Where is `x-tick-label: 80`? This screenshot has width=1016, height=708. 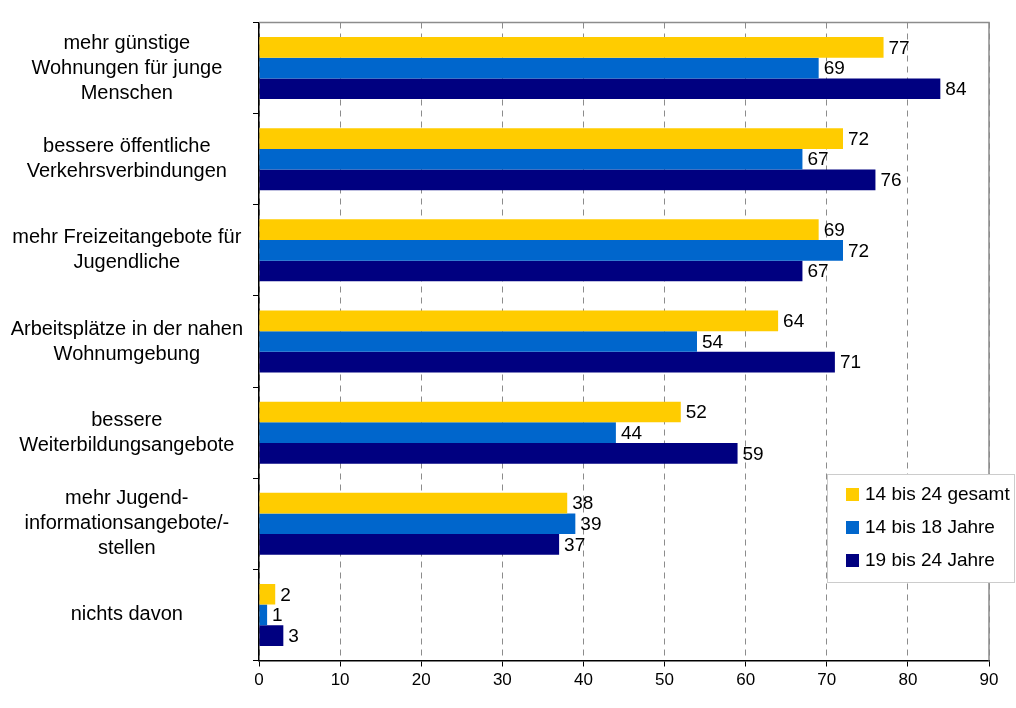
x-tick-label: 80 is located at coordinates (908, 680).